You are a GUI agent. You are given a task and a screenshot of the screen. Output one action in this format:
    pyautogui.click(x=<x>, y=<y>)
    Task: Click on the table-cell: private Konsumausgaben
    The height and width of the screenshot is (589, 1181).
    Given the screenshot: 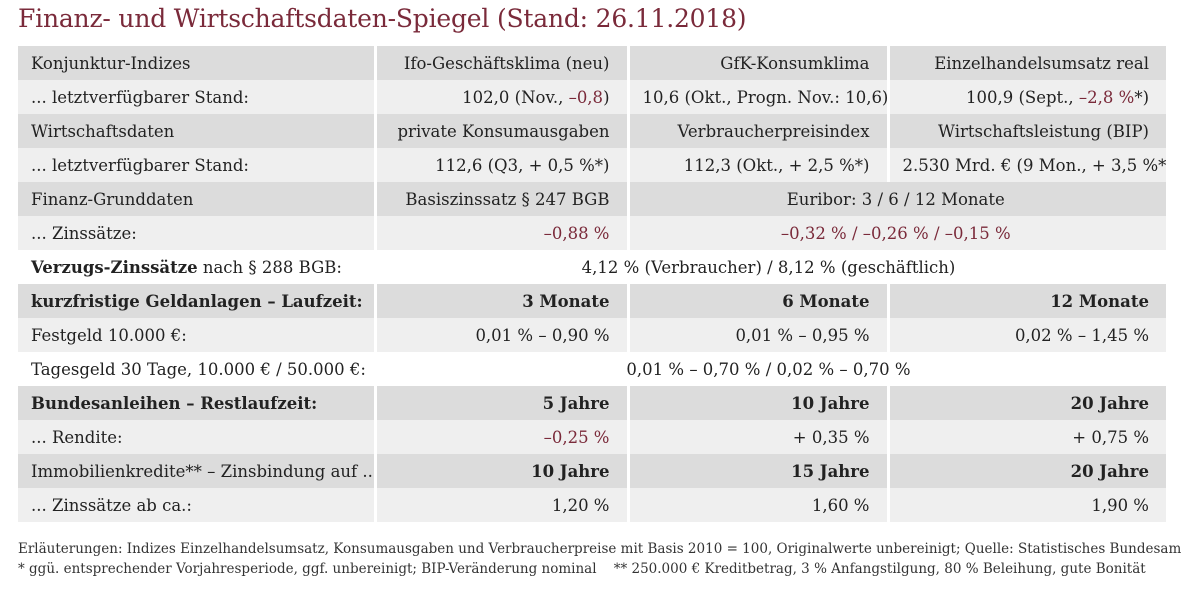 What is the action you would take?
    pyautogui.click(x=500, y=131)
    